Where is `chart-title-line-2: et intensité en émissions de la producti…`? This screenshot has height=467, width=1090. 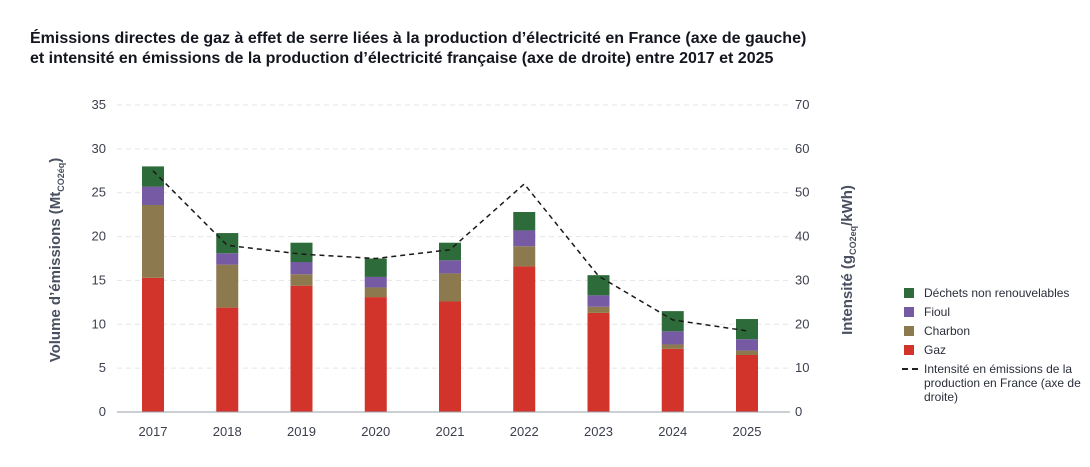 chart-title-line-2: et intensité en émissions de la producti… is located at coordinates (402, 58).